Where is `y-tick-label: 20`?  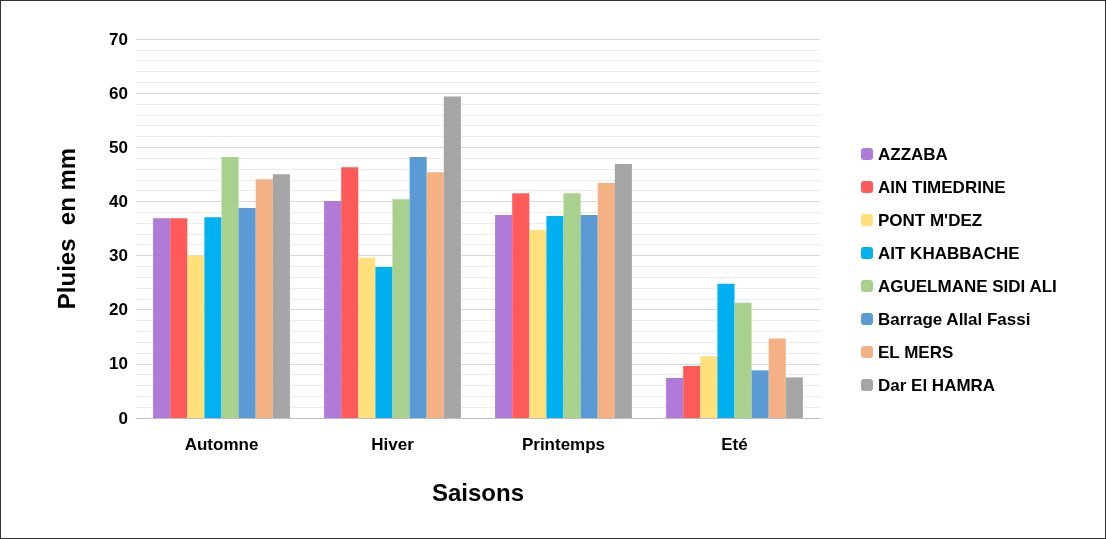
y-tick-label: 20 is located at coordinates (118, 310).